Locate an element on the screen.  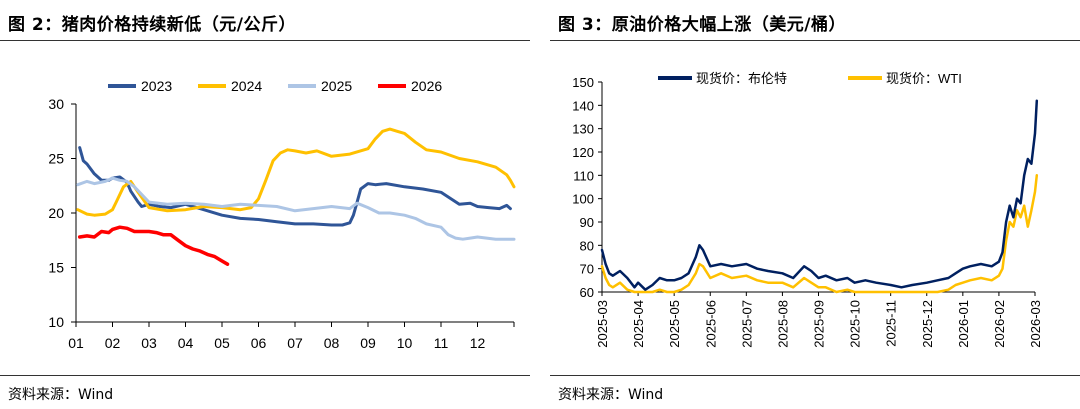
series-line-现货价：WTI is located at coordinates (819, 234).